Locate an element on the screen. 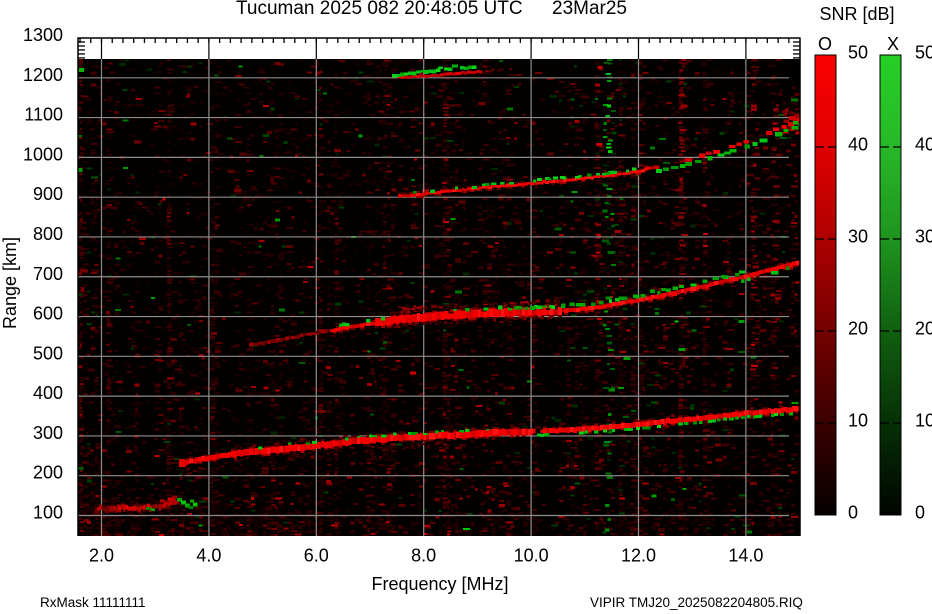 Image resolution: width=932 pixels, height=614 pixels. svg-text: 1000 is located at coordinates (43, 154).